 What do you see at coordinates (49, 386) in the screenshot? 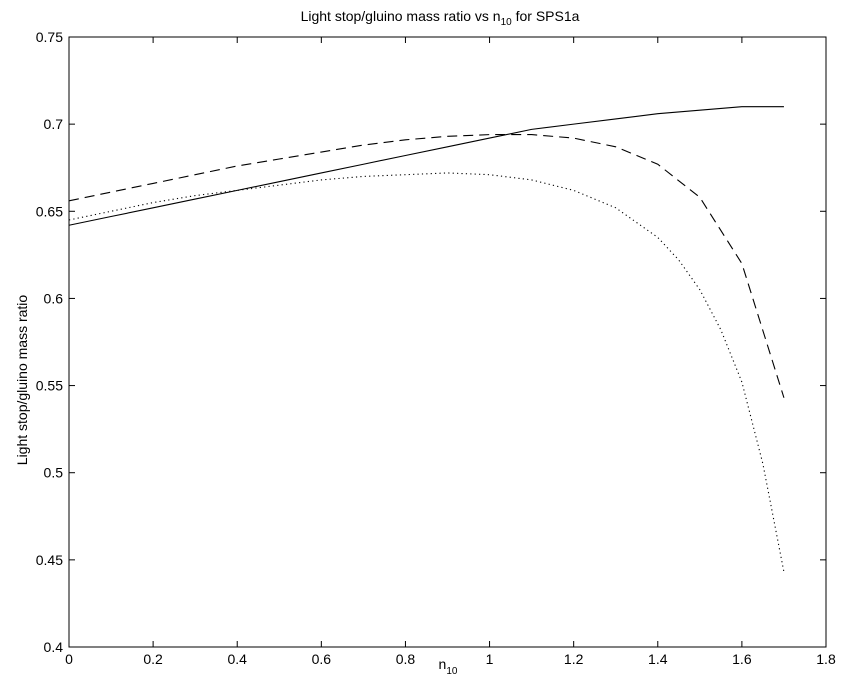
I see `y-tick-label: 0.55` at bounding box center [49, 386].